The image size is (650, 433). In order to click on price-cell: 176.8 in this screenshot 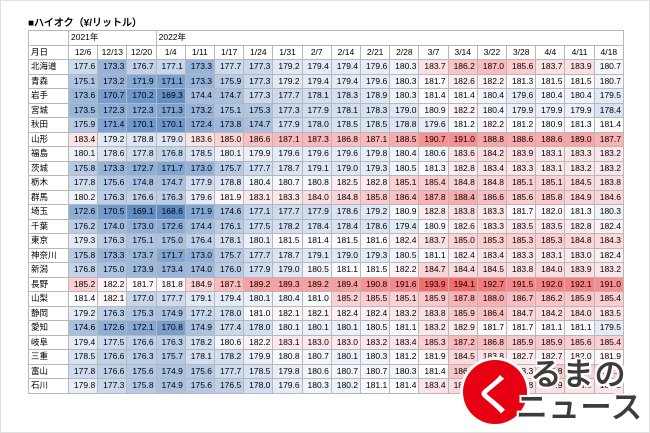, I will do `click(170, 154)`.